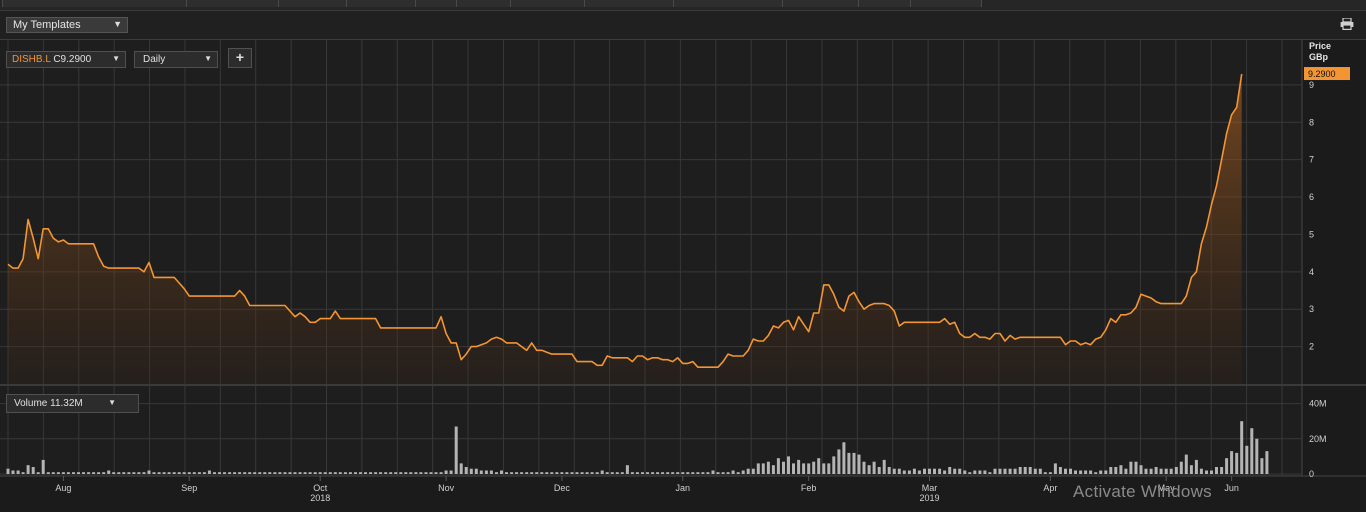 This screenshot has width=1366, height=512. I want to click on print-icon, so click(1347, 24).